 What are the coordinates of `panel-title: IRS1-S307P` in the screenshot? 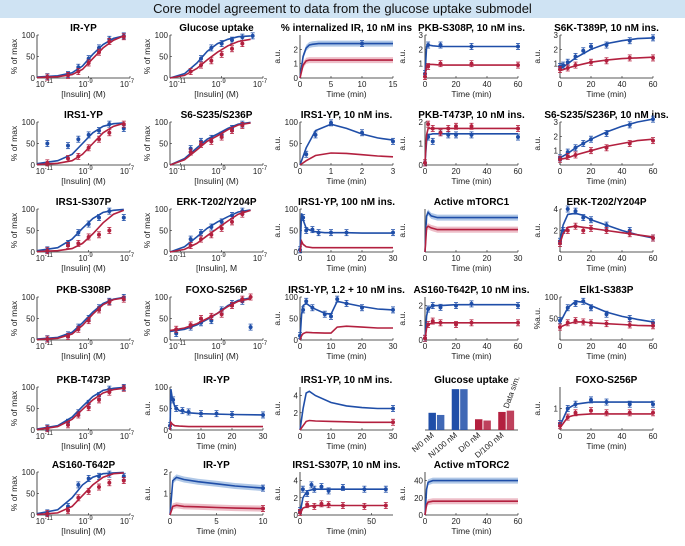 It's located at (84, 202).